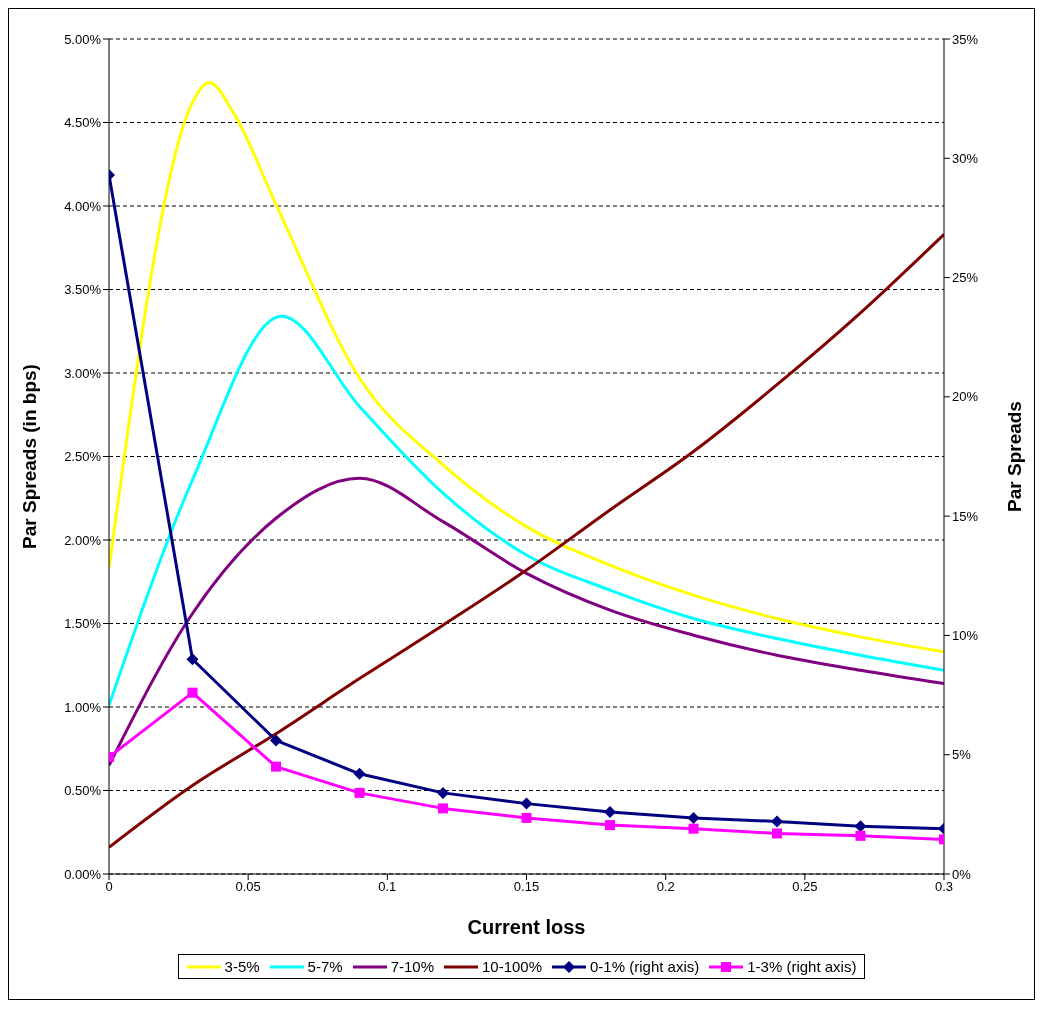 The image size is (1047, 1014). What do you see at coordinates (83, 206) in the screenshot?
I see `y-tick-label: 4.00%` at bounding box center [83, 206].